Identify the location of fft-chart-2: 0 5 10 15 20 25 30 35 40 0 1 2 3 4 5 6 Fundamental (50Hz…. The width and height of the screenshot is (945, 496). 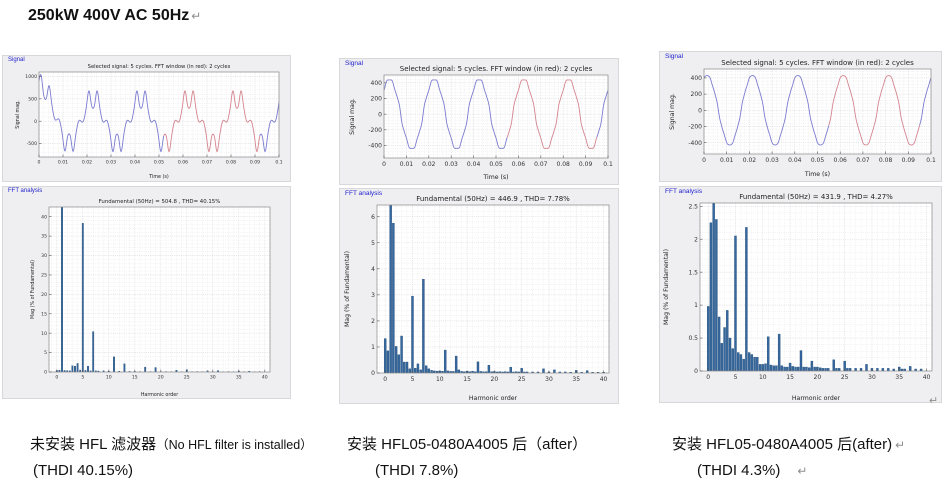
(479, 296).